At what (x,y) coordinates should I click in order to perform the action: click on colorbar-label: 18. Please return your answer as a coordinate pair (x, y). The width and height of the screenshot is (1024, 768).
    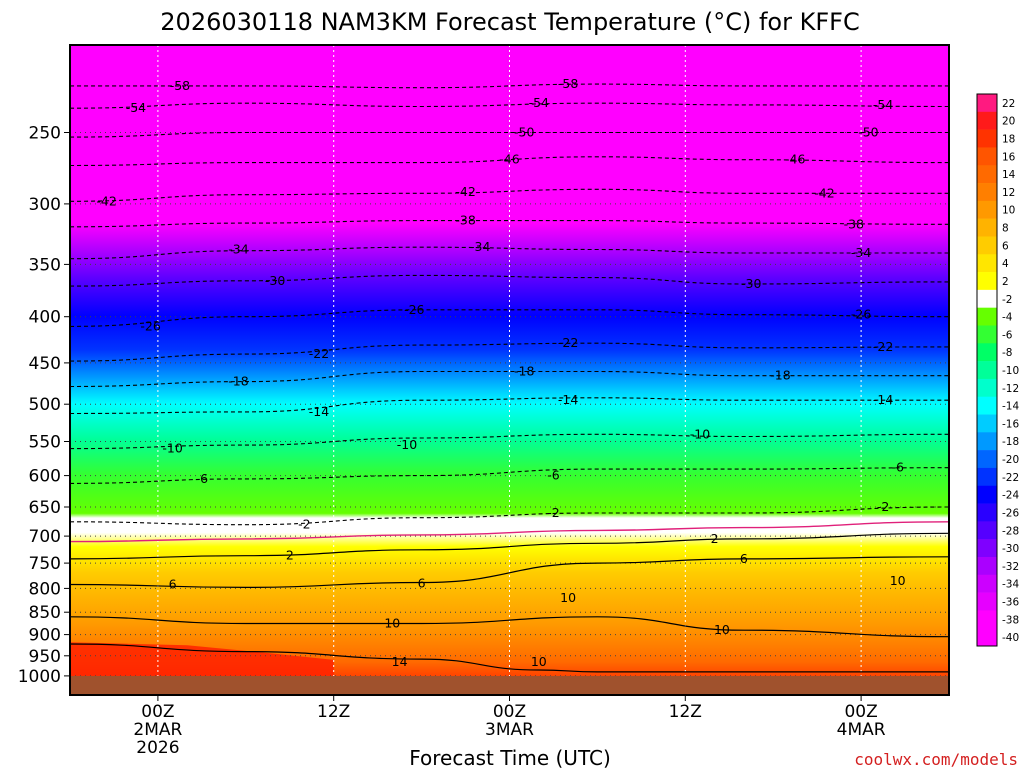
    Looking at the image, I should click on (1008, 140).